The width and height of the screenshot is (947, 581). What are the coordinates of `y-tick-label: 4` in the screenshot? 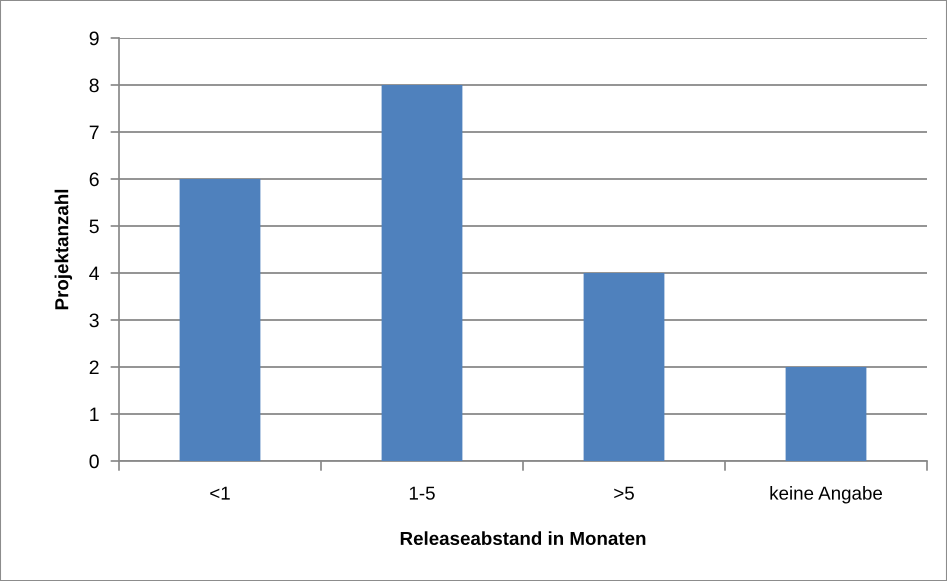 It's located at (94, 273).